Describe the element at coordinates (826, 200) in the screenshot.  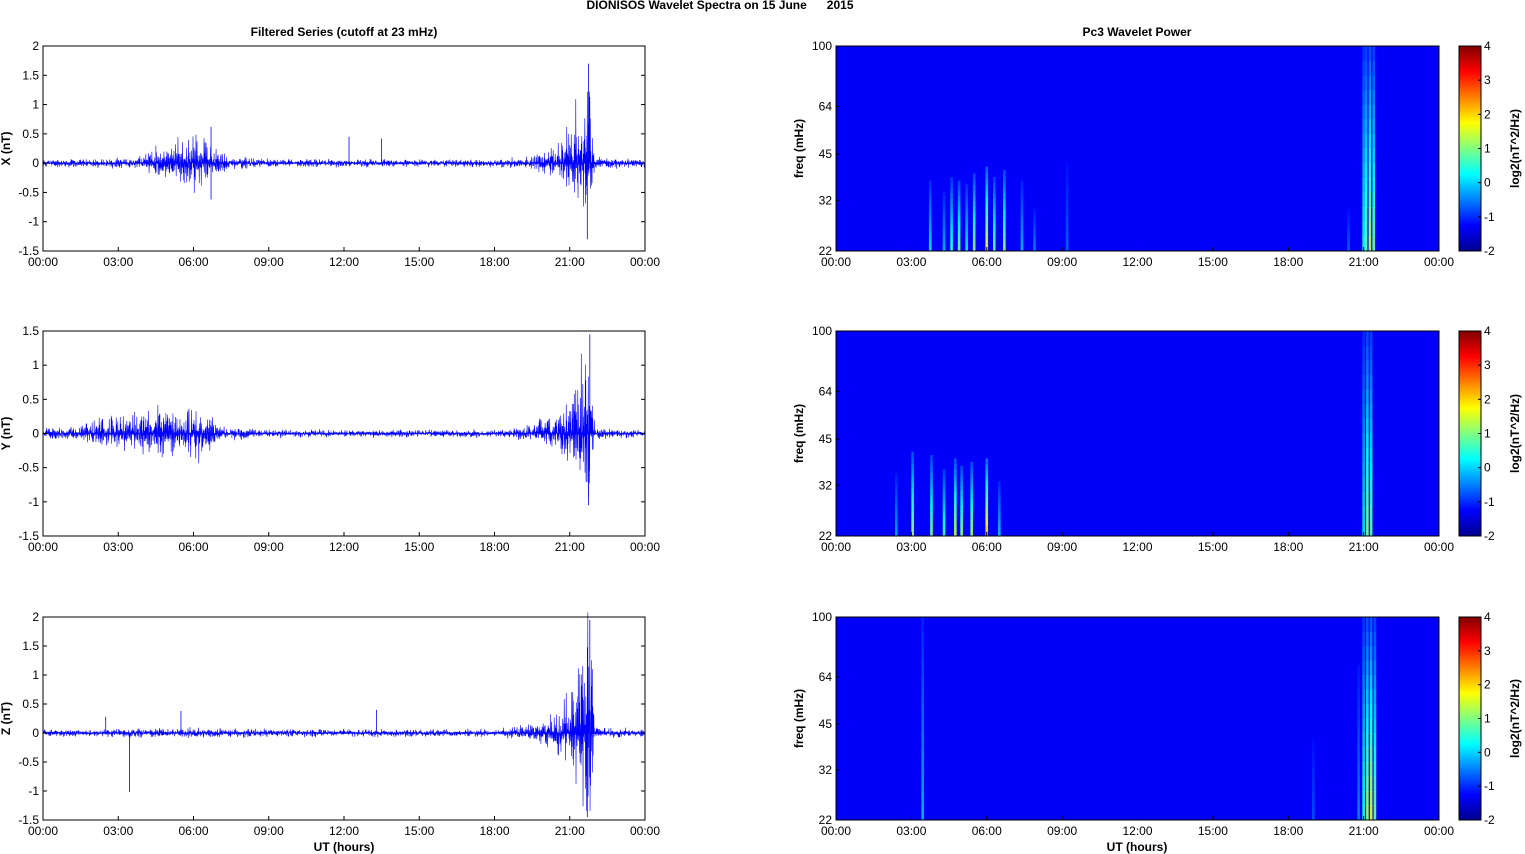
I see `freq-tick-label: 32` at that location.